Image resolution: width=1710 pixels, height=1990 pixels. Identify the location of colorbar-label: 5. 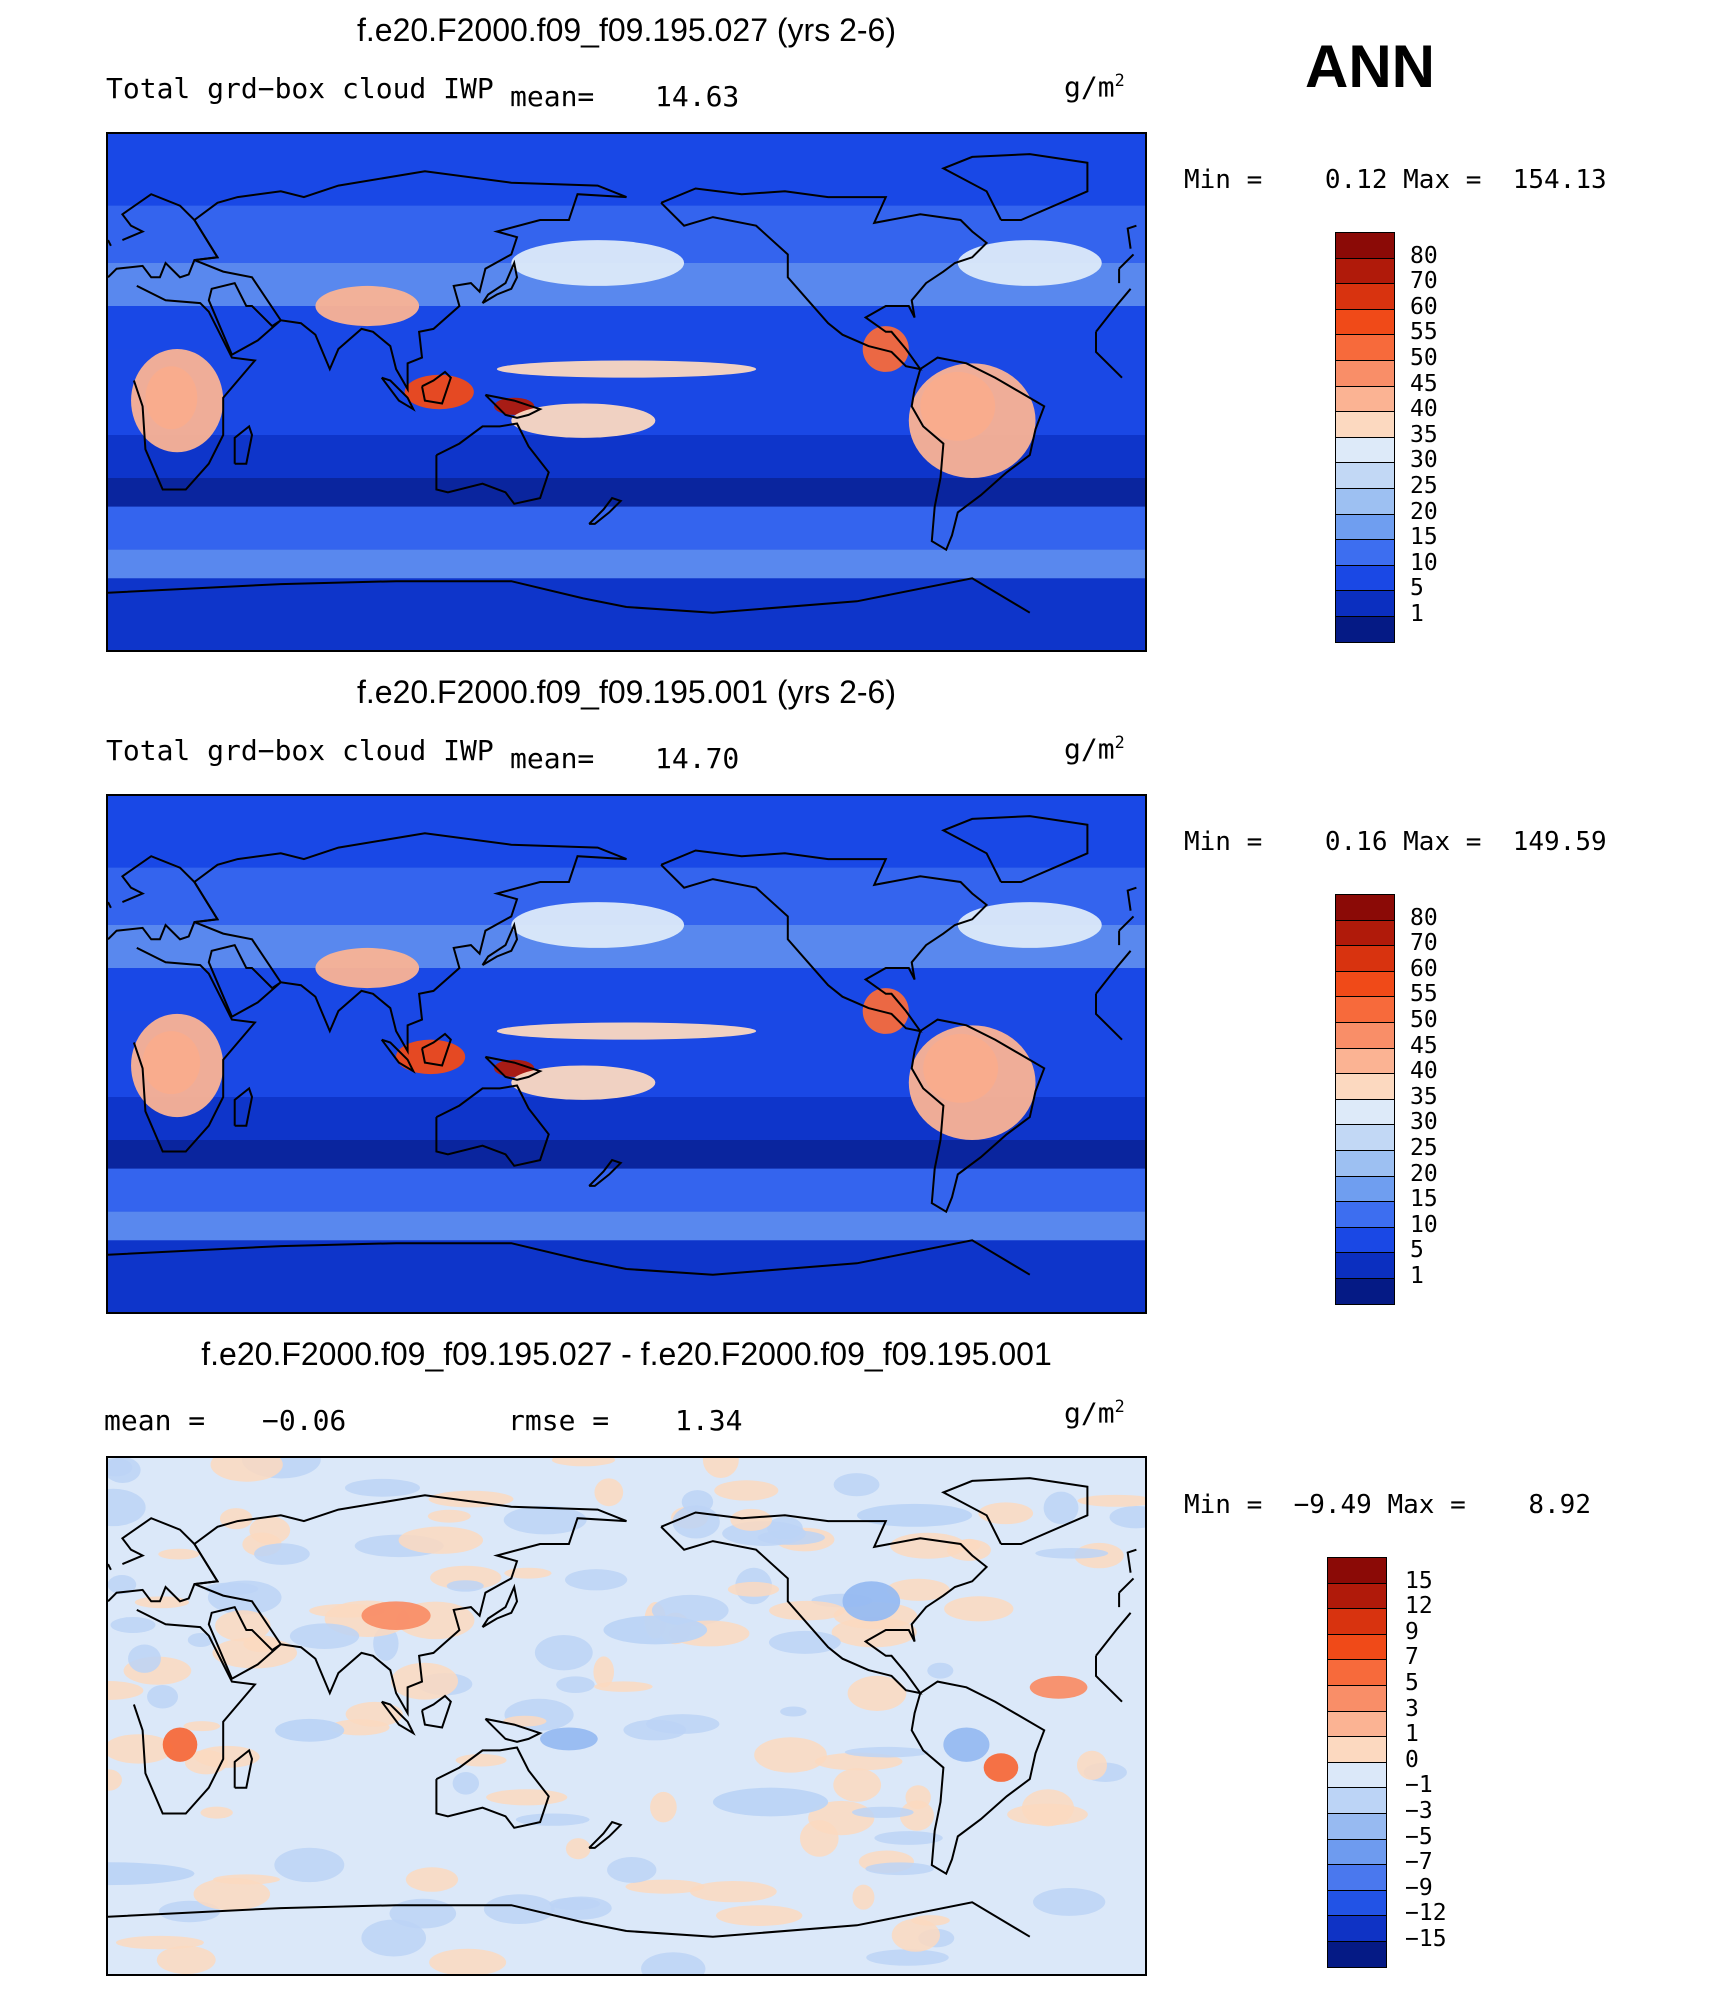
(1412, 1683).